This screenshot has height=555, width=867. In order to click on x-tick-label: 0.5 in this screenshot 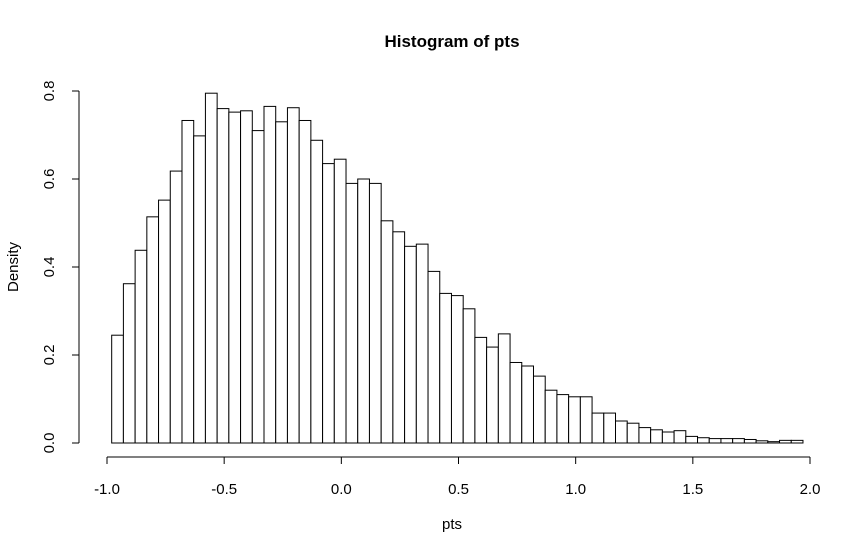, I will do `click(458, 489)`.